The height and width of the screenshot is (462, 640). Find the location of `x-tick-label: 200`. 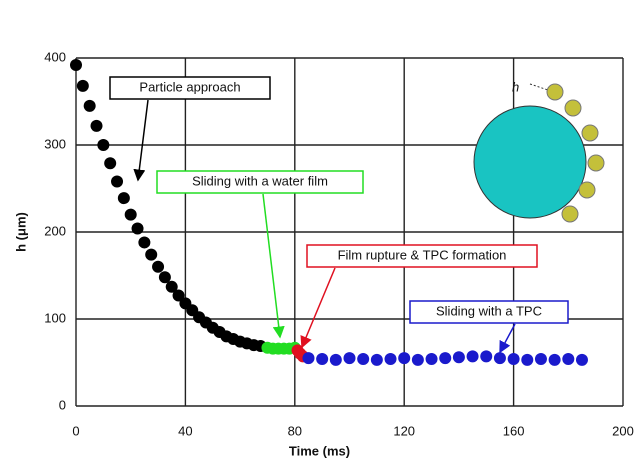

x-tick-label: 200 is located at coordinates (623, 430).